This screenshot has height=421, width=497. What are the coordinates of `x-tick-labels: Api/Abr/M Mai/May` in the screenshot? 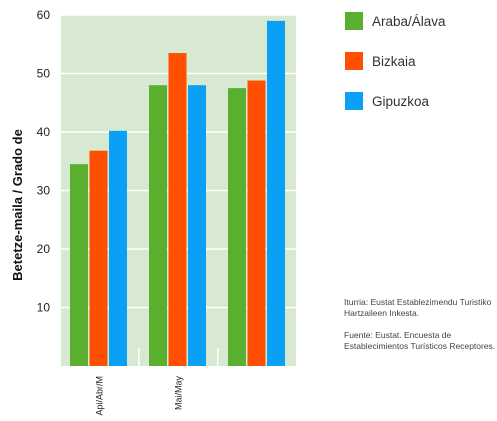 It's located at (138, 396).